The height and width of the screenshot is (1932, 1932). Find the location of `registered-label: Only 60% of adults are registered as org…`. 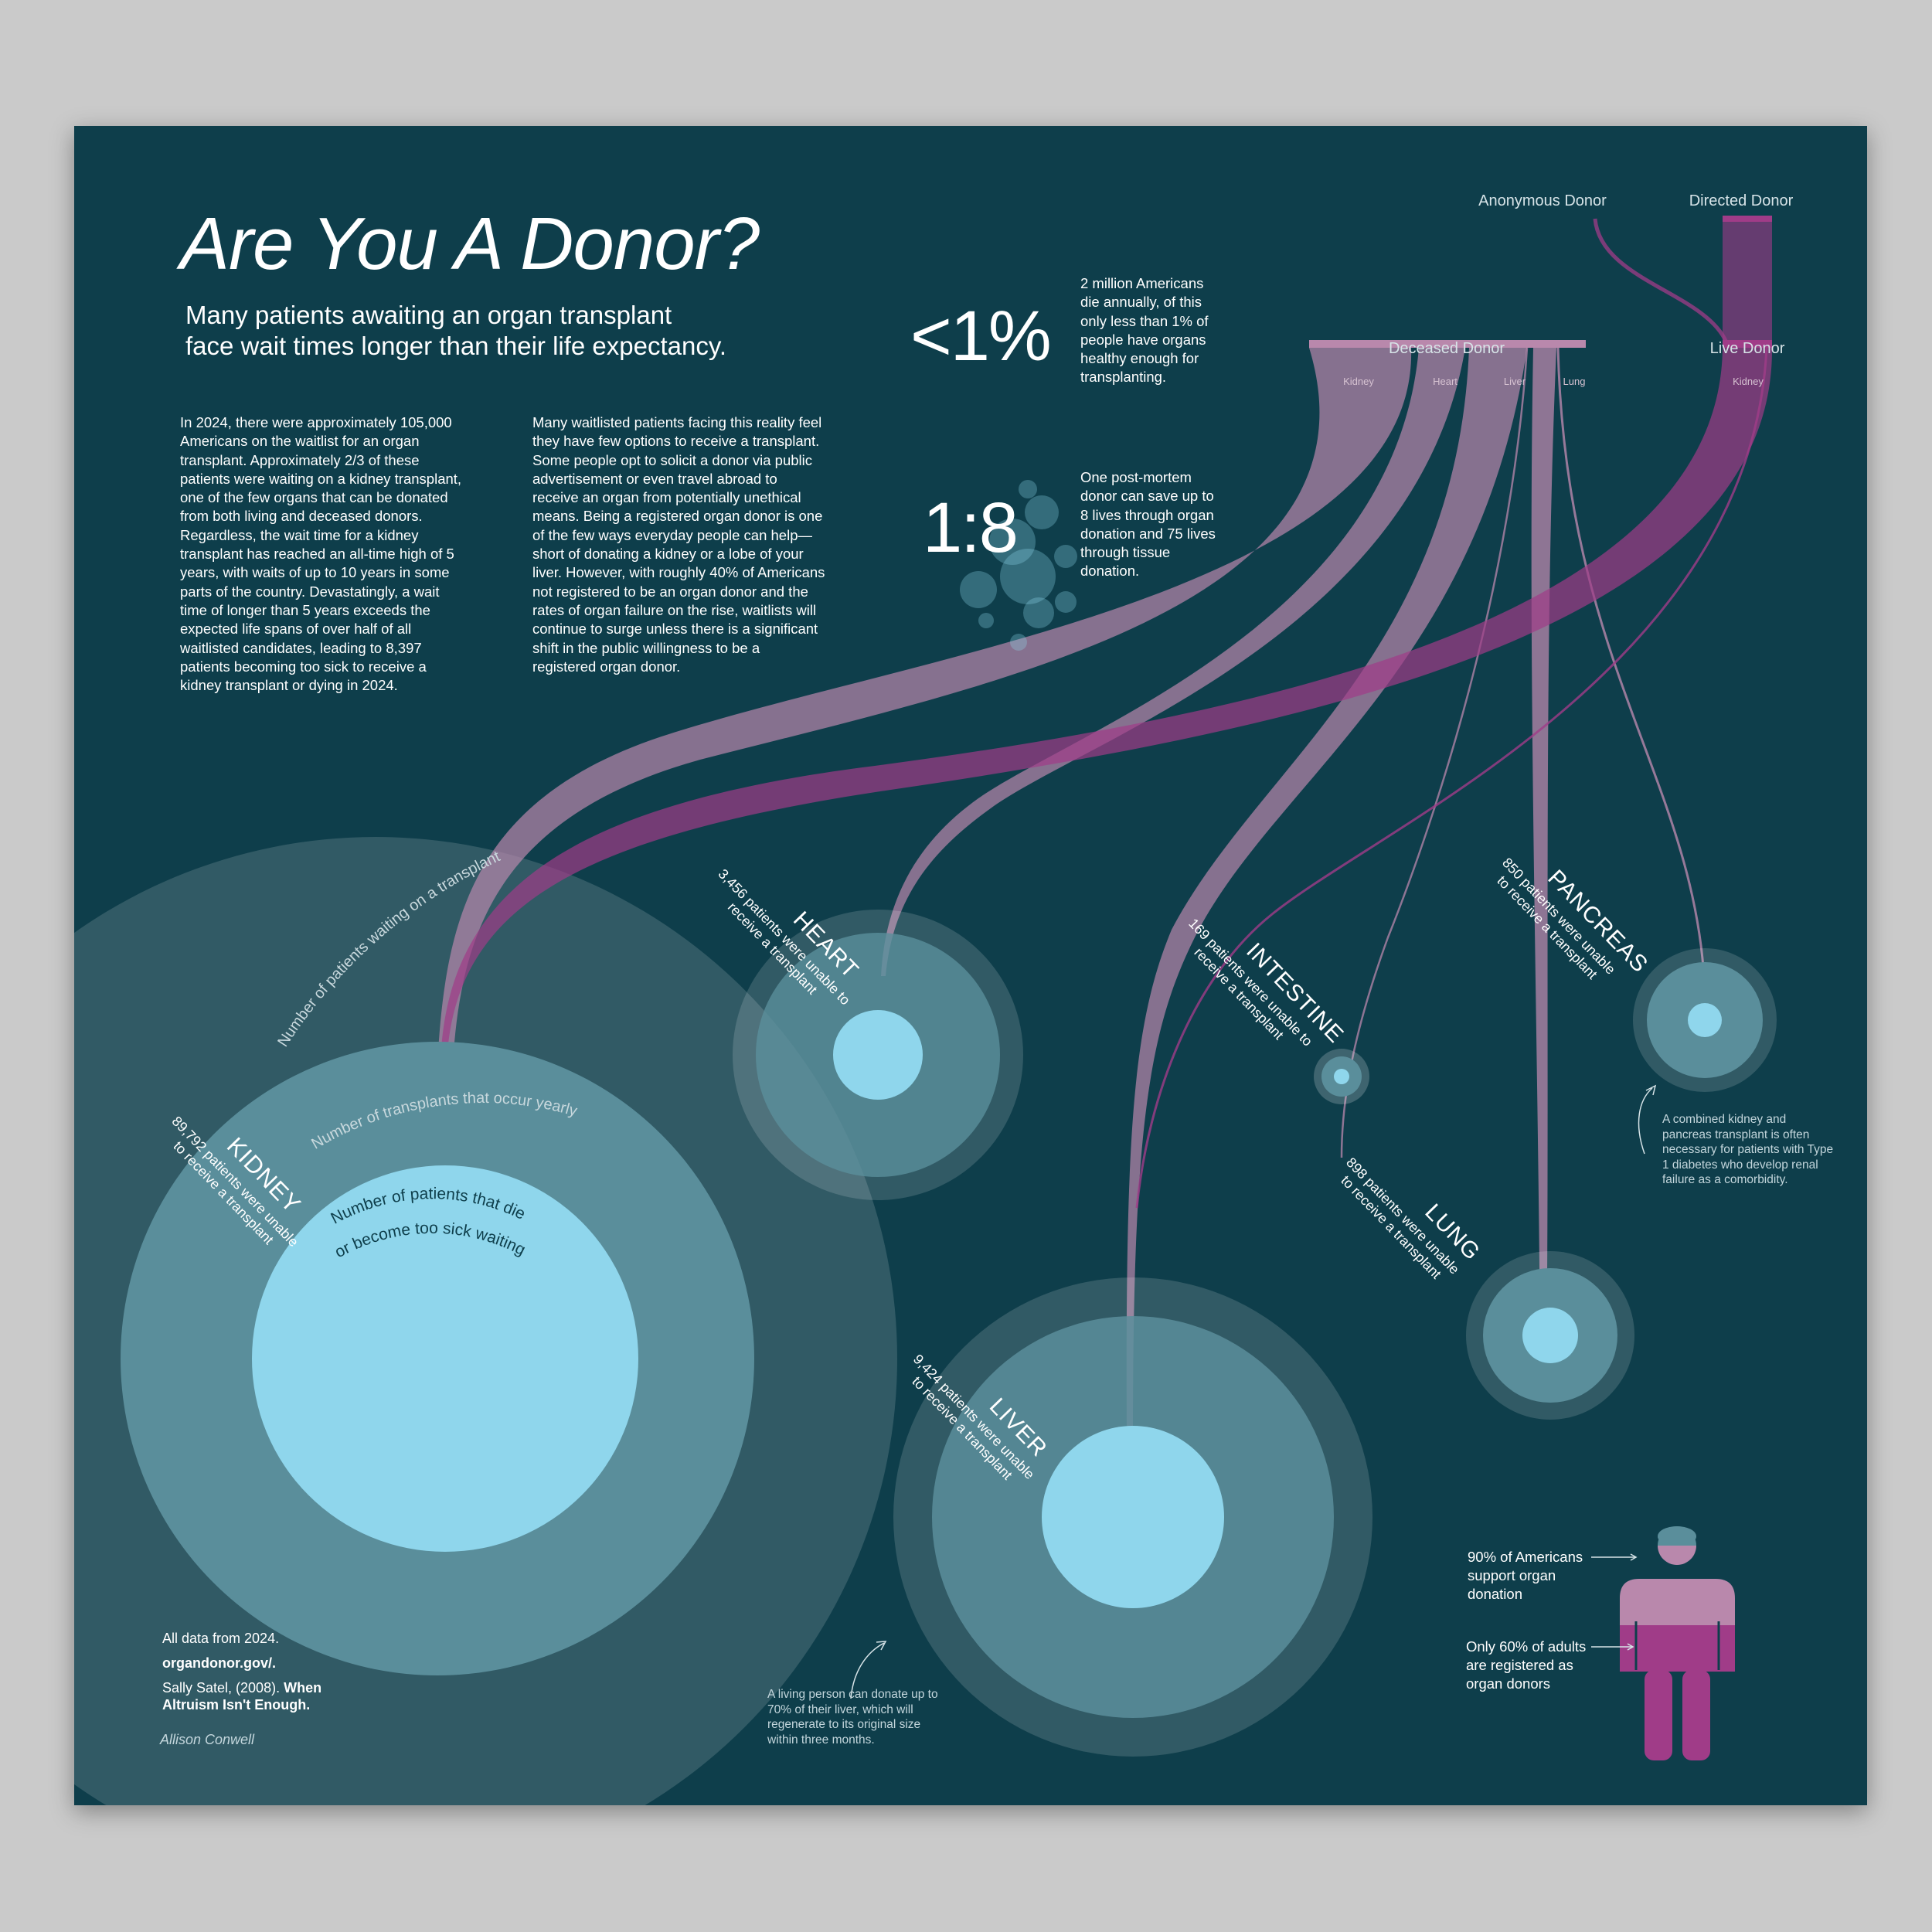

registered-label: Only 60% of adults are registered as org… is located at coordinates (1526, 1665).